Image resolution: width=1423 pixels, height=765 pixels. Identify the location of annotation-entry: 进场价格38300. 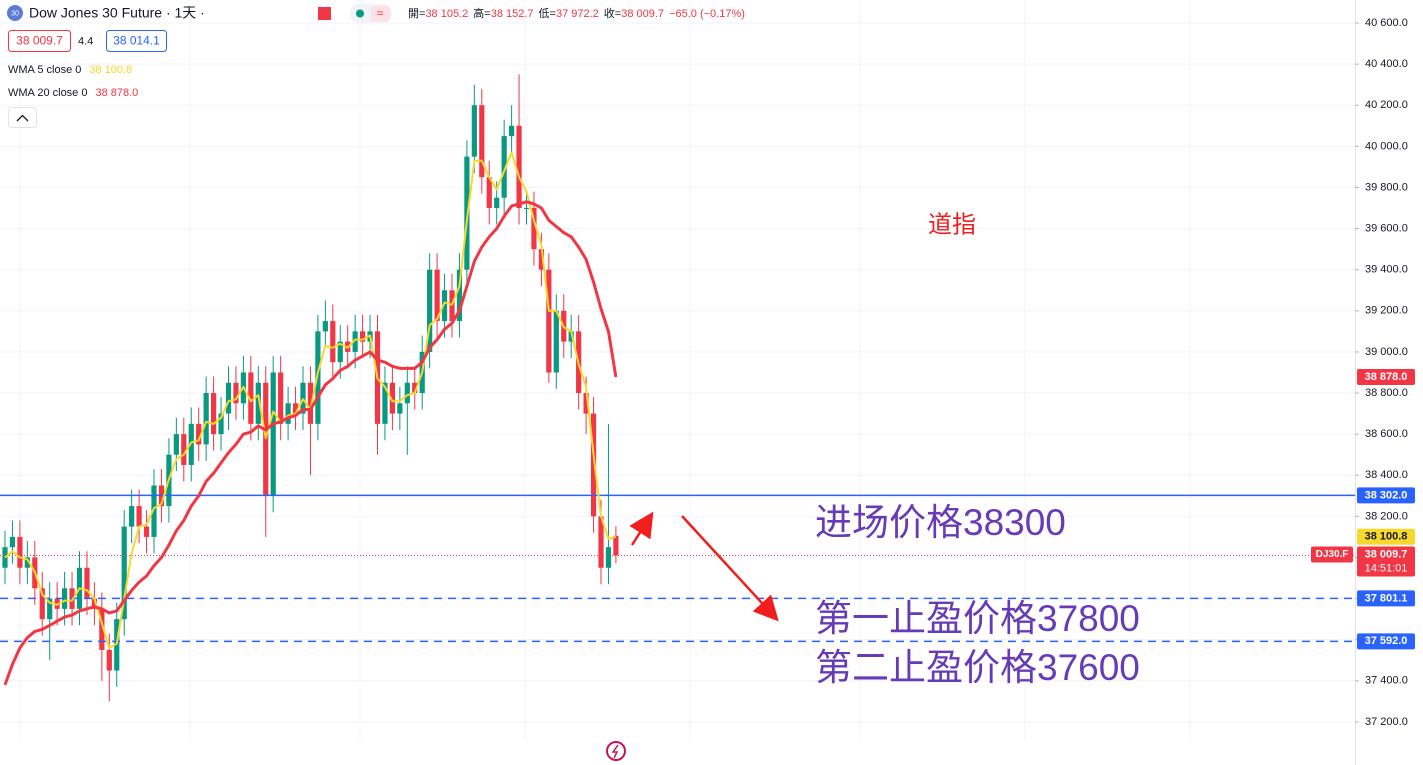
(940, 522).